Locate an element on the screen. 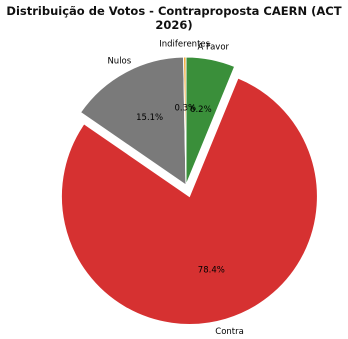 The width and height of the screenshot is (348, 339). slice-label-nulos: Nulos is located at coordinates (119, 61).